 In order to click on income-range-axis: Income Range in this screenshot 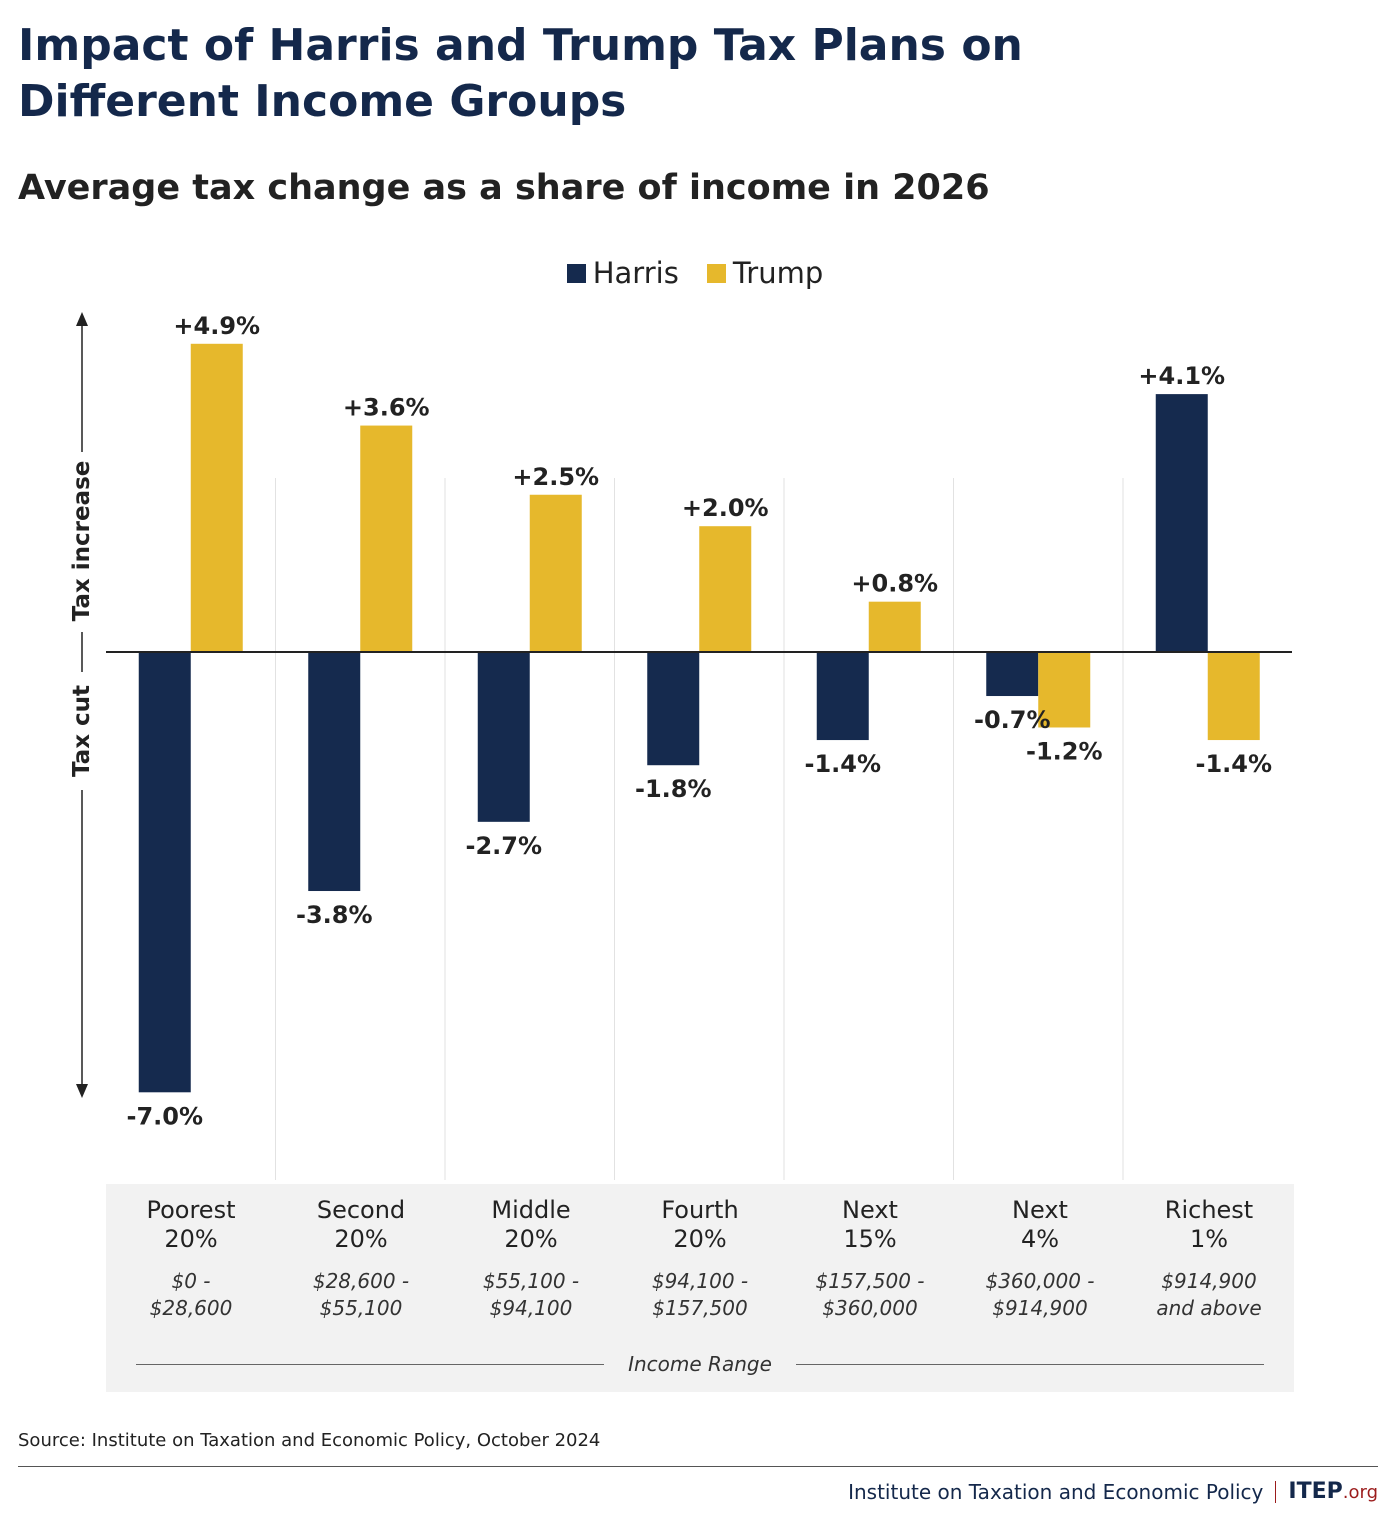, I will do `click(700, 1364)`.